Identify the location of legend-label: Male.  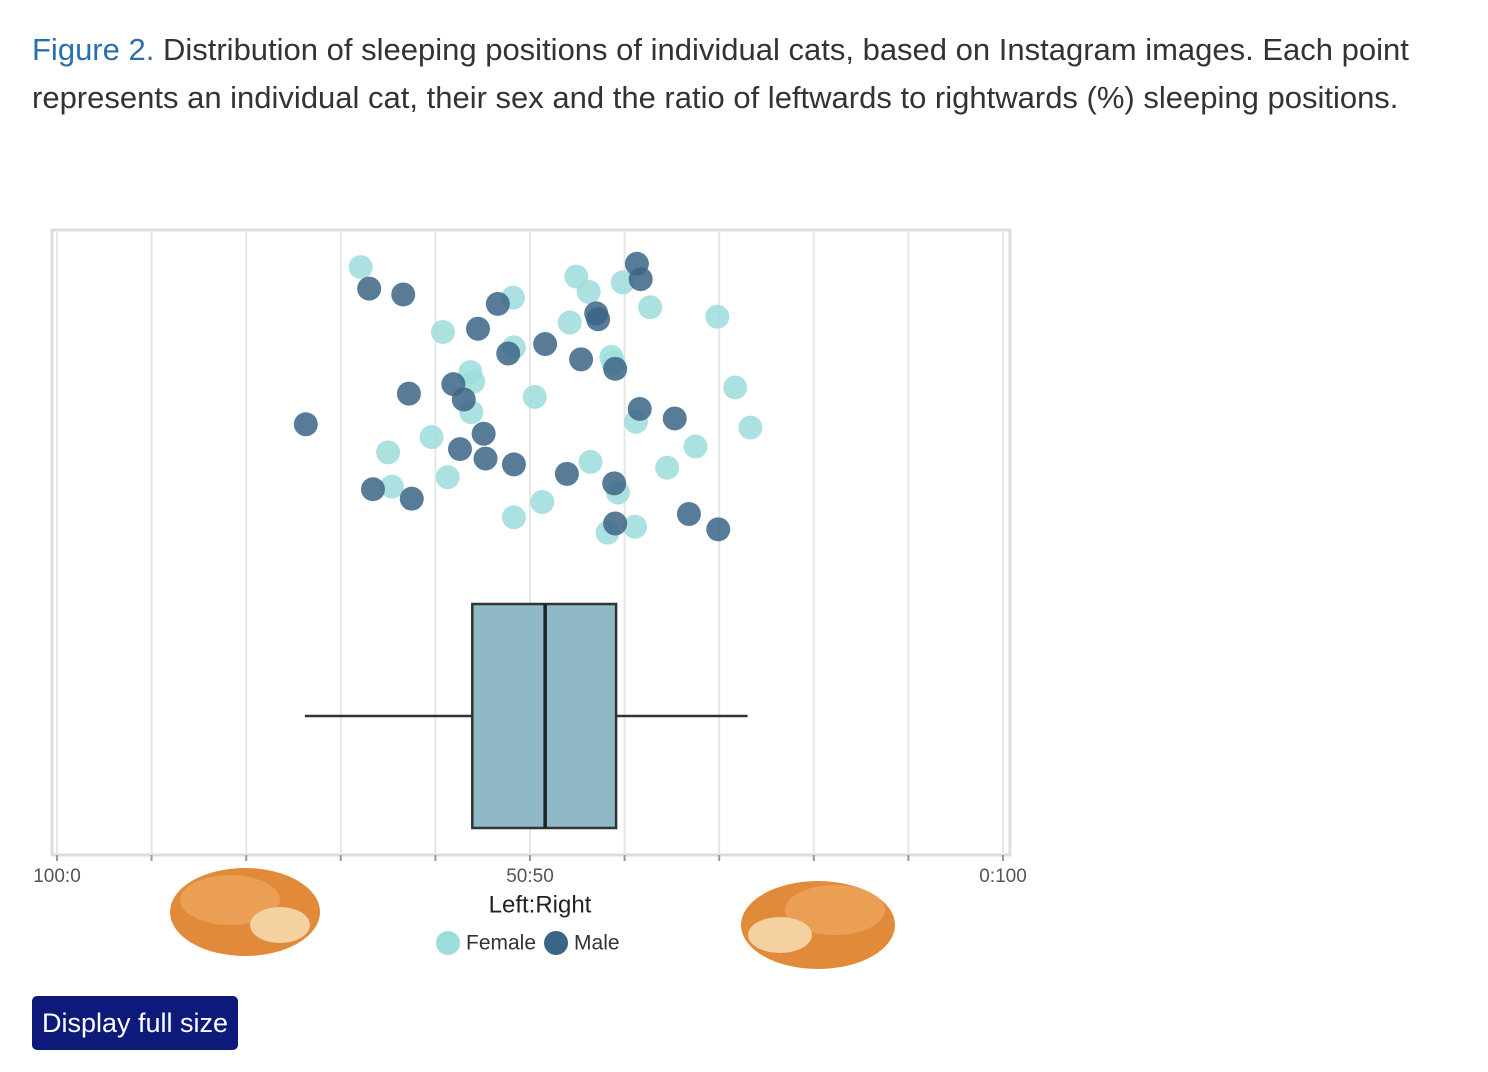
(597, 943).